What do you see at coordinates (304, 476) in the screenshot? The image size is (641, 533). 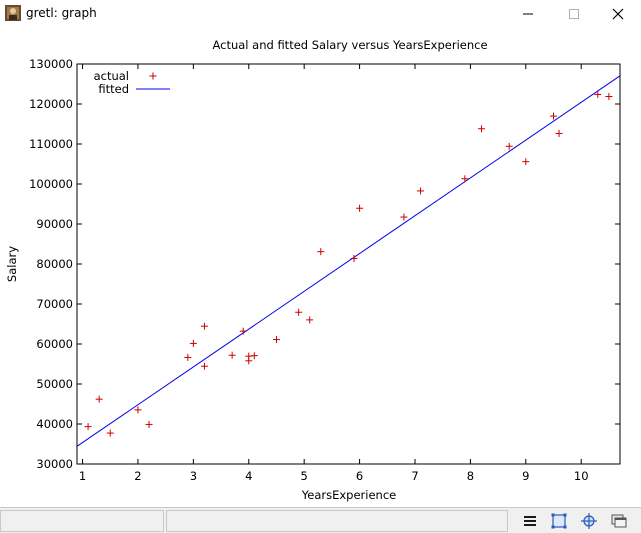 I see `x-tick-label: 5` at bounding box center [304, 476].